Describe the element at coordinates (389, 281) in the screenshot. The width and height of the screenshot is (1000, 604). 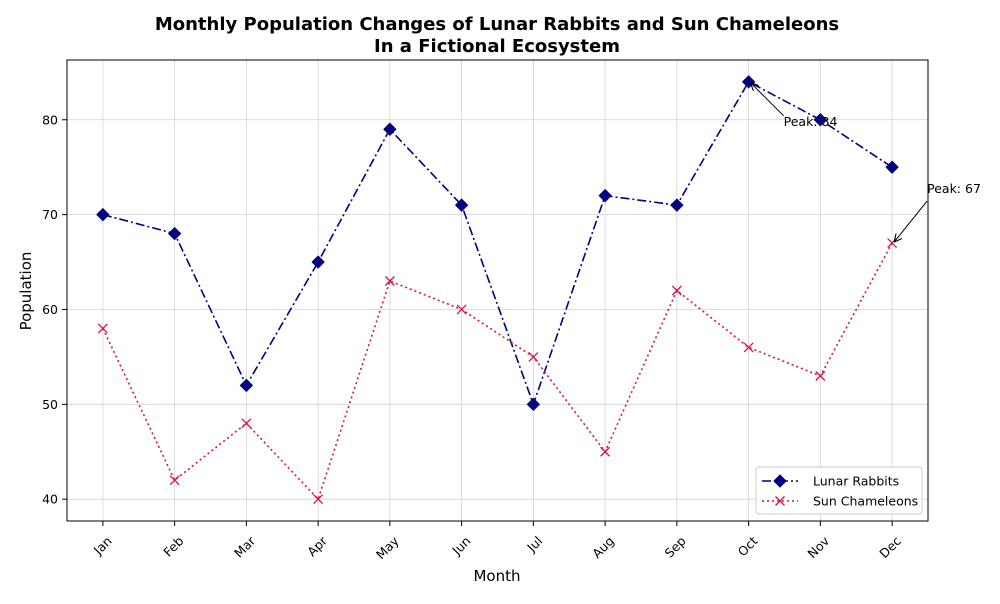
I see `data-point-sun-chameleons-may` at that location.